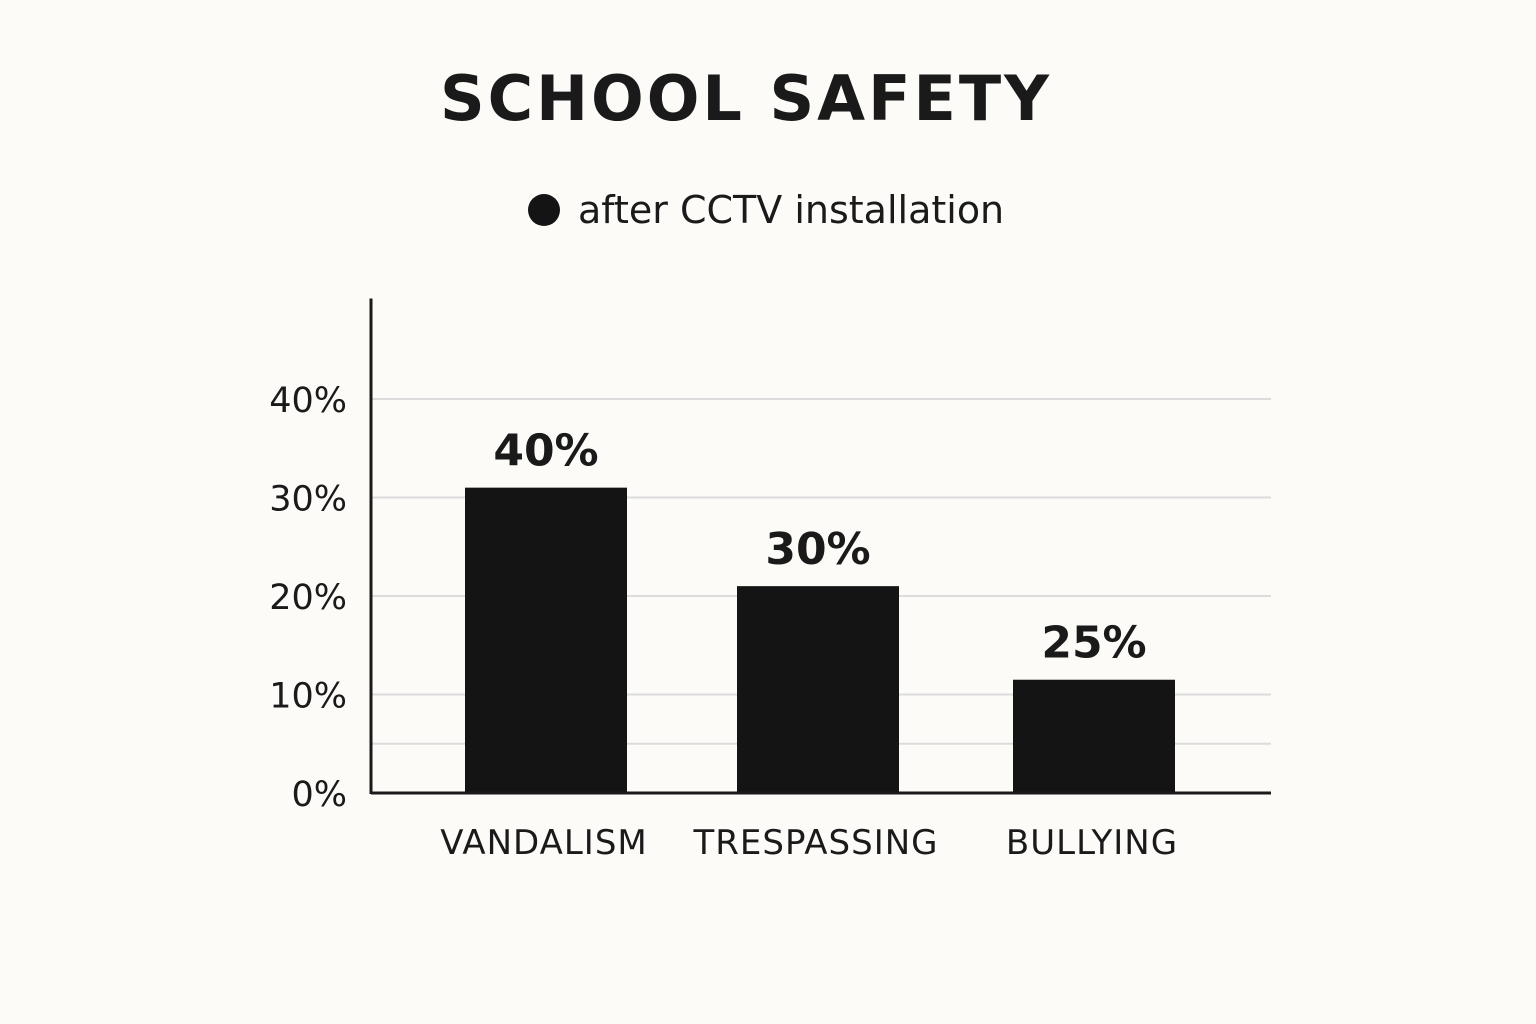  What do you see at coordinates (791, 210) in the screenshot?
I see `legend-label: after CCTV installation` at bounding box center [791, 210].